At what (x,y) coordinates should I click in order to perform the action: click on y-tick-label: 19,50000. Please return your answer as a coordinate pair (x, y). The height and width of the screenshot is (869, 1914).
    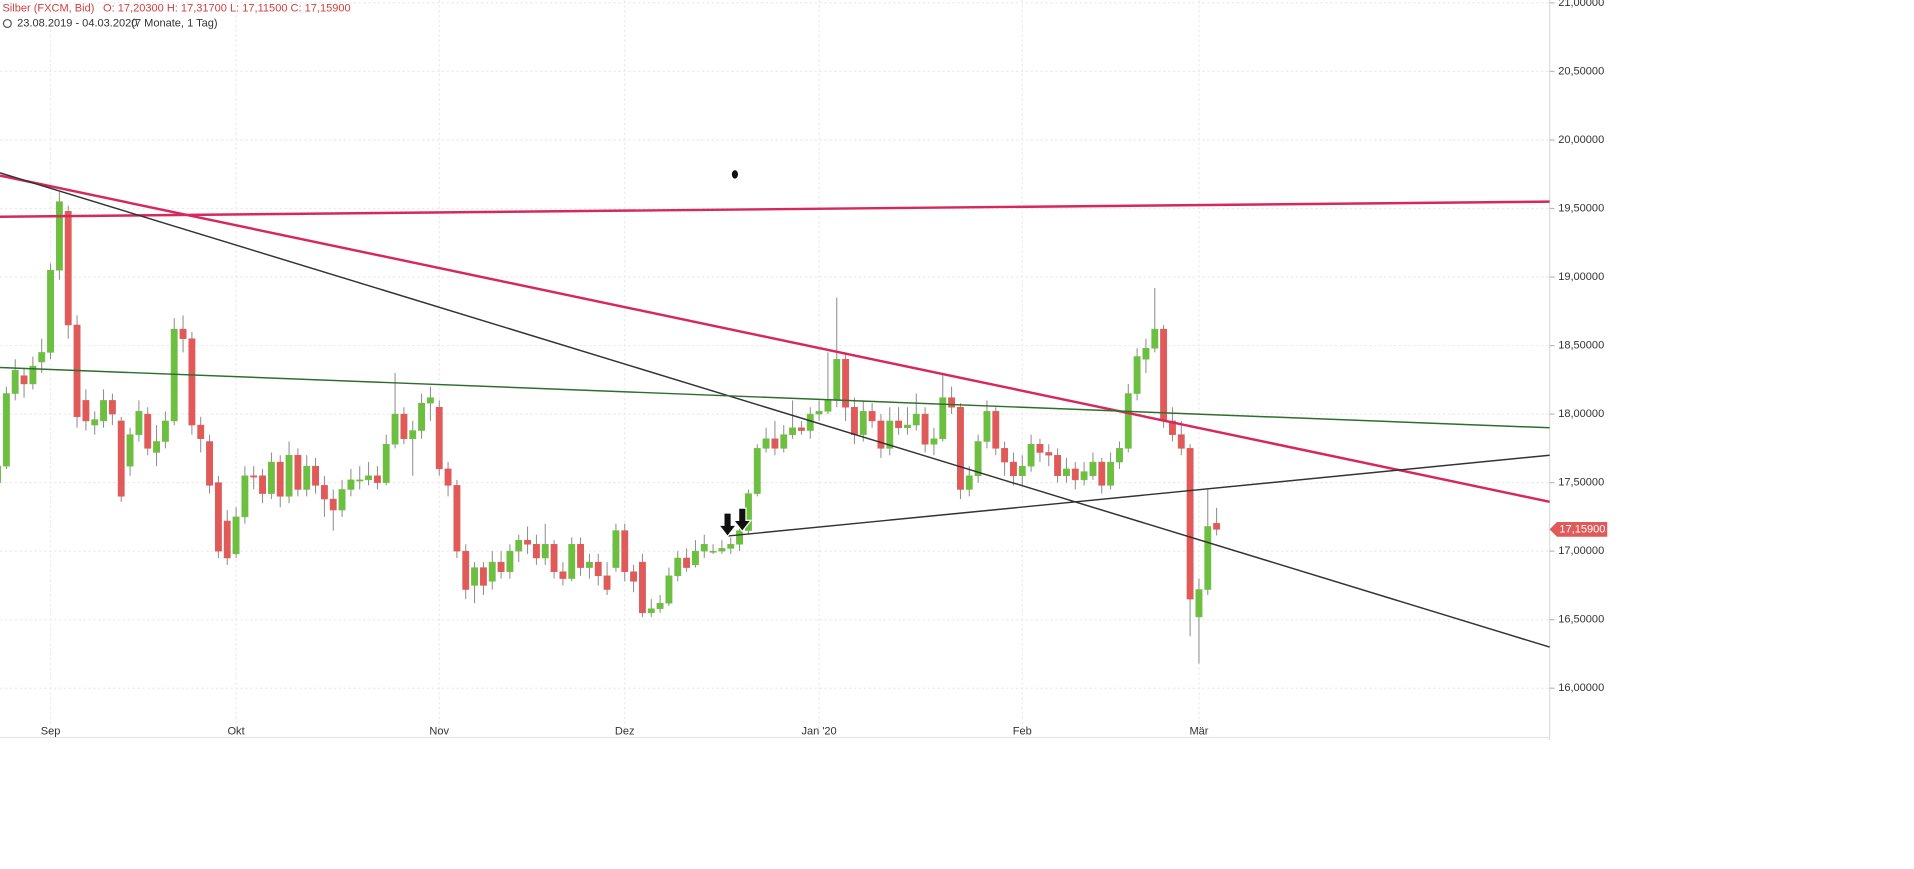
    Looking at the image, I should click on (1581, 208).